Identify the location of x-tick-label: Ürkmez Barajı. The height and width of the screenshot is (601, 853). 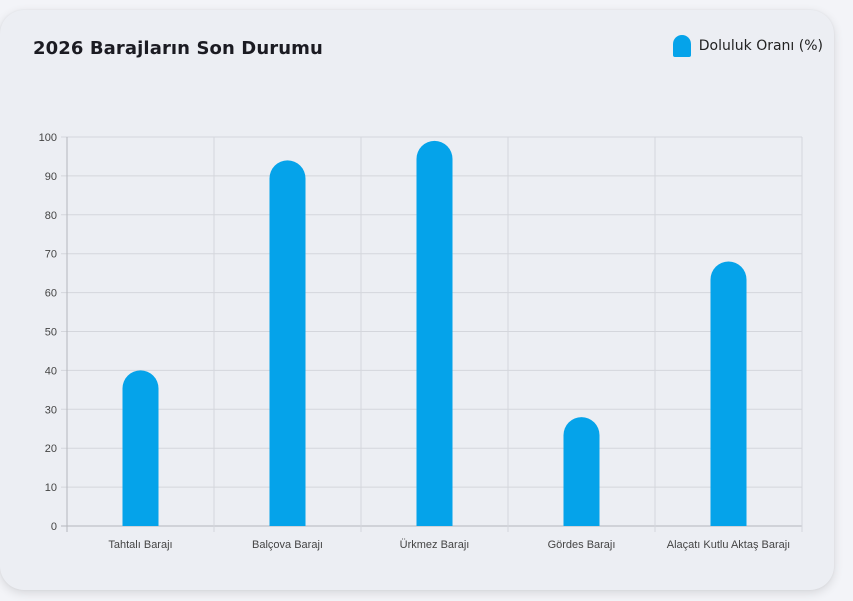
(435, 545).